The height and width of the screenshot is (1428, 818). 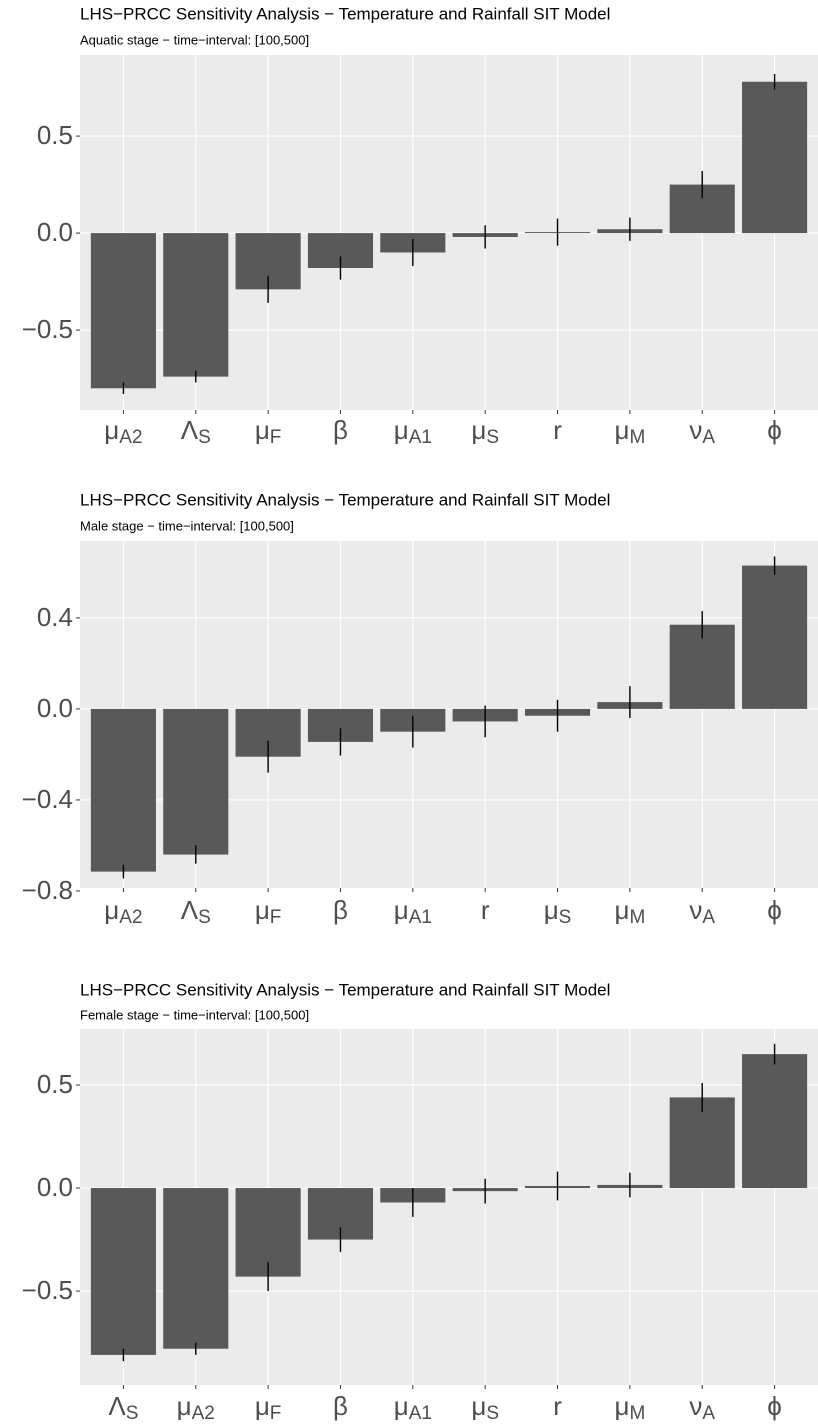 What do you see at coordinates (47, 799) in the screenshot?
I see `y-tick-label: −0.4` at bounding box center [47, 799].